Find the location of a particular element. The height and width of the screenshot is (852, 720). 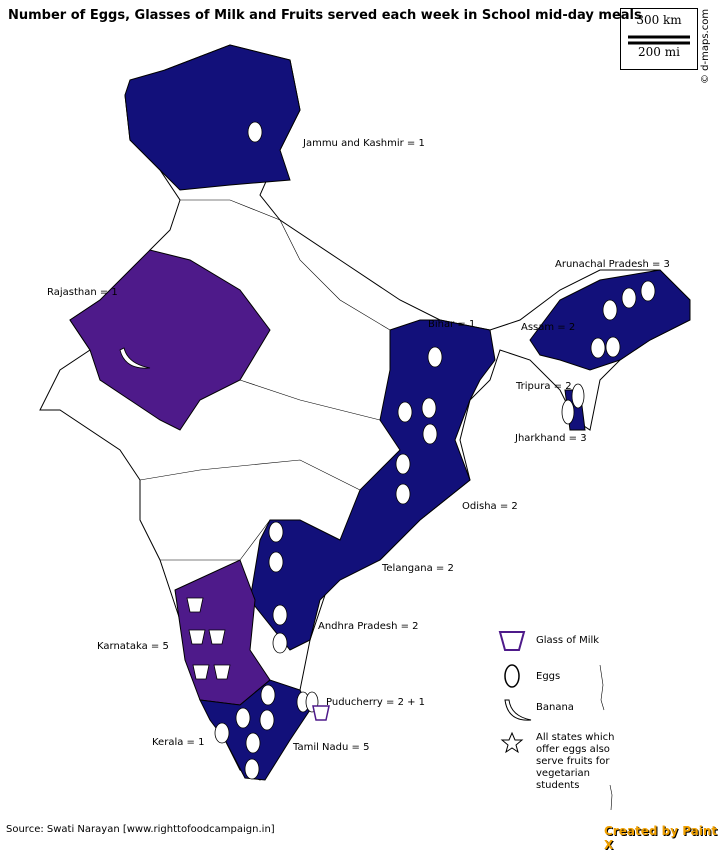

legend-label: Glass of Milk is located at coordinates (568, 640).